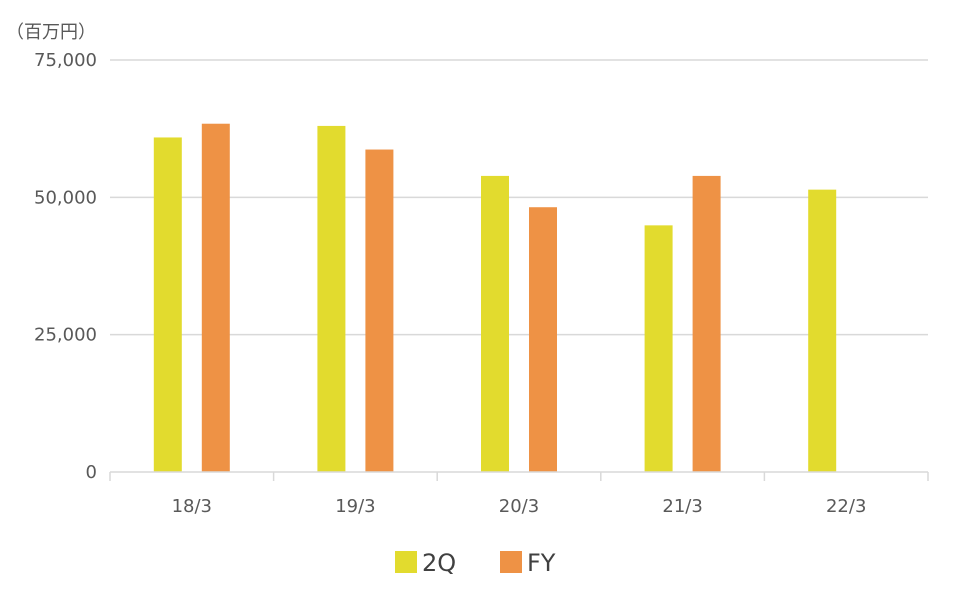  Describe the element at coordinates (511, 562) in the screenshot. I see `legend-swatch-FY` at that location.